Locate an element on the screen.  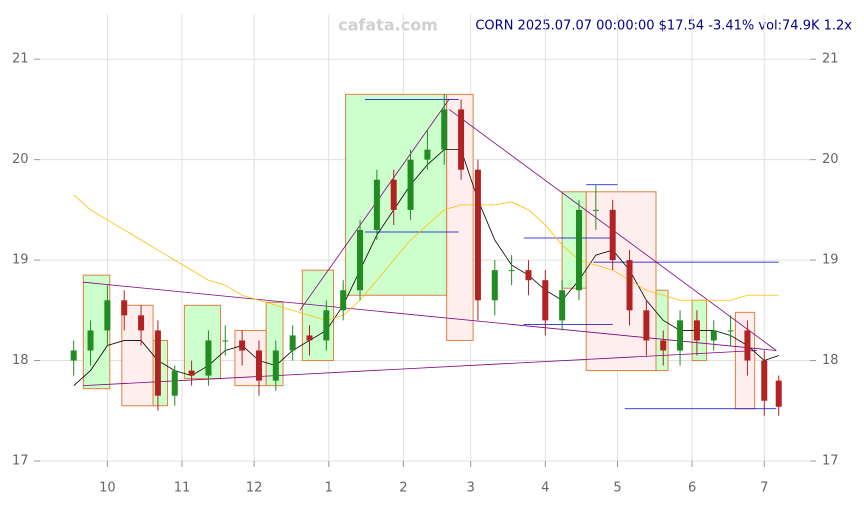
x-tick-label: 11 is located at coordinates (182, 488).